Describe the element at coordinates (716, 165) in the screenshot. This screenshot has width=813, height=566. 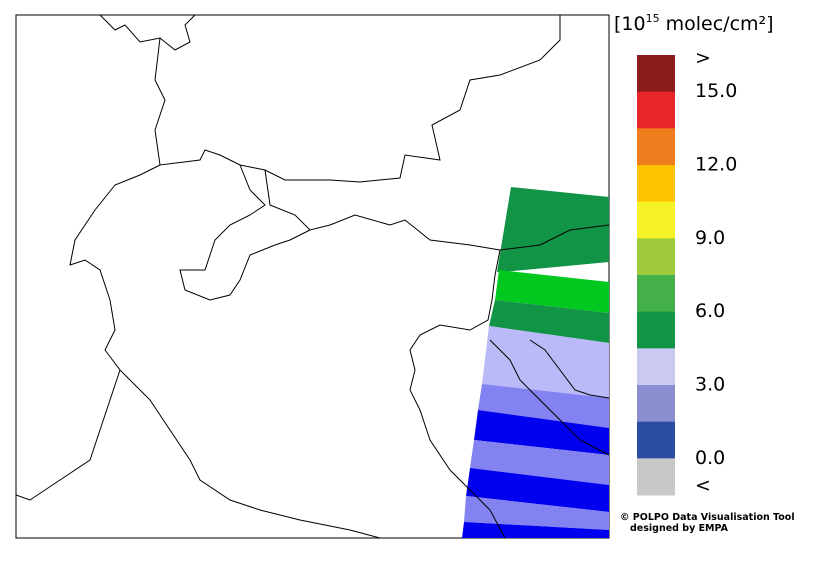
I see `legend-label: 12.0` at that location.